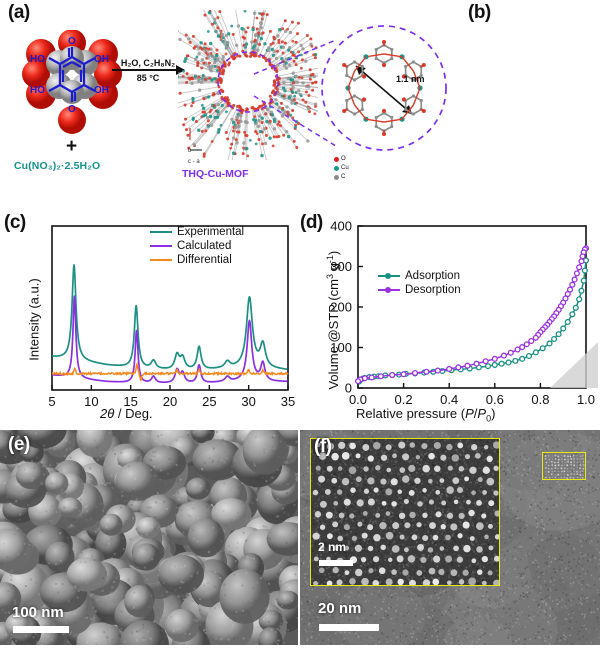 The image size is (600, 650). I want to click on xrd-xlabel-unit: / Deg., so click(135, 413).